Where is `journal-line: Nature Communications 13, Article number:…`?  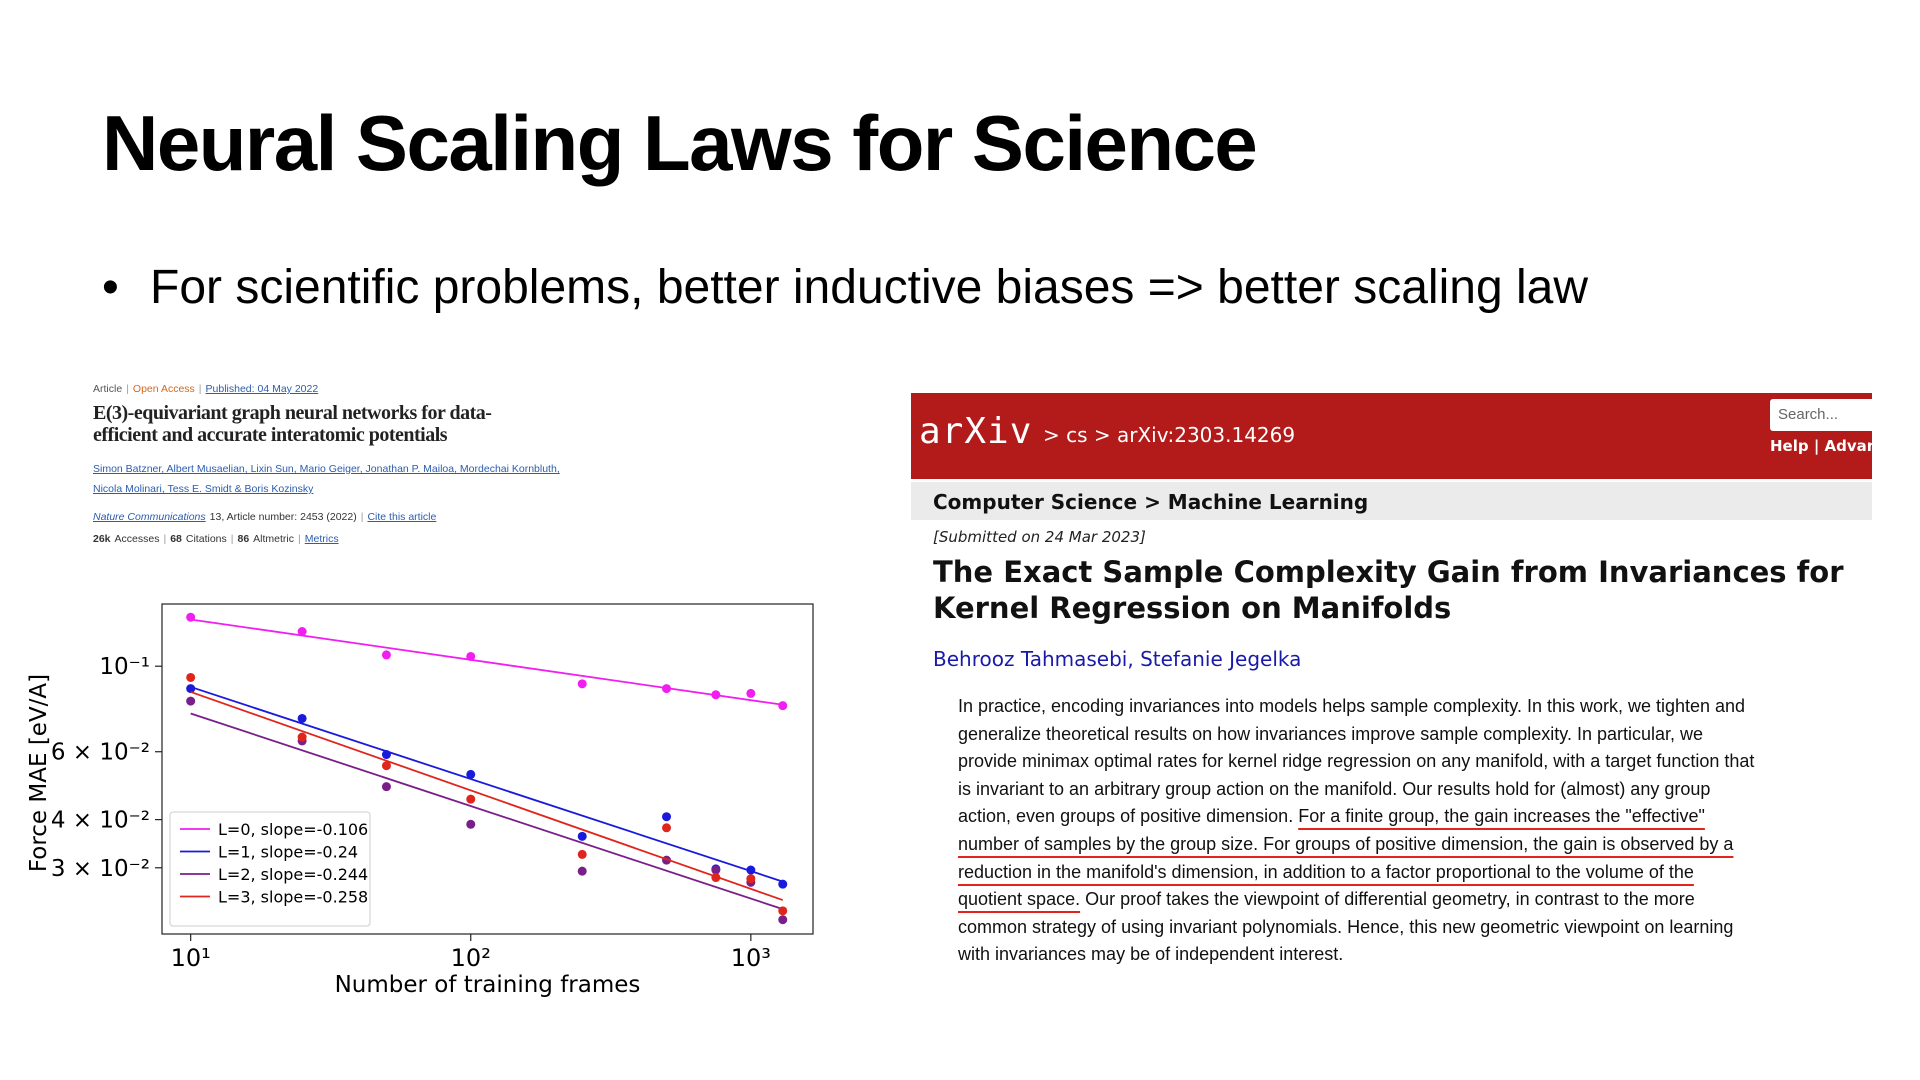 journal-line: Nature Communications 13, Article number:… is located at coordinates (264, 517).